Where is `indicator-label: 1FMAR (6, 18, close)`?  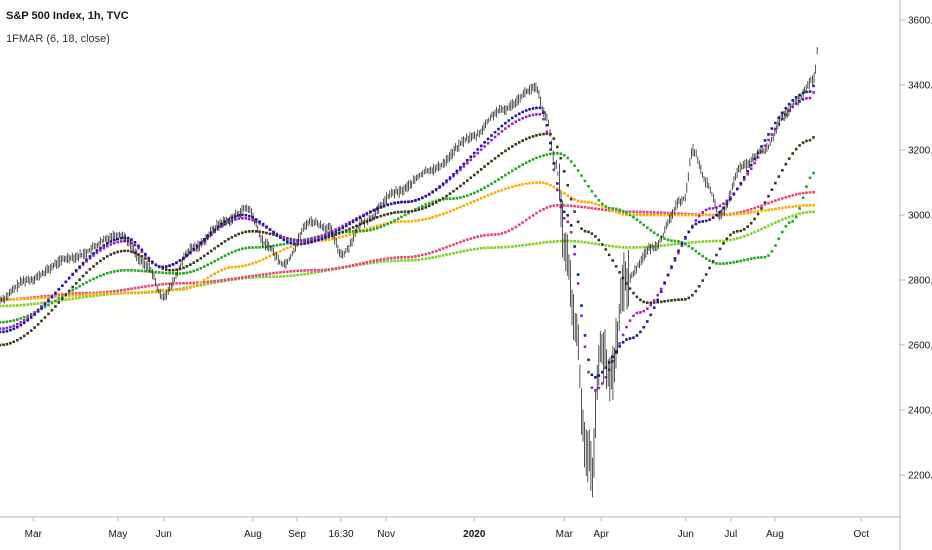
indicator-label: 1FMAR (6, 18, close) is located at coordinates (58, 39).